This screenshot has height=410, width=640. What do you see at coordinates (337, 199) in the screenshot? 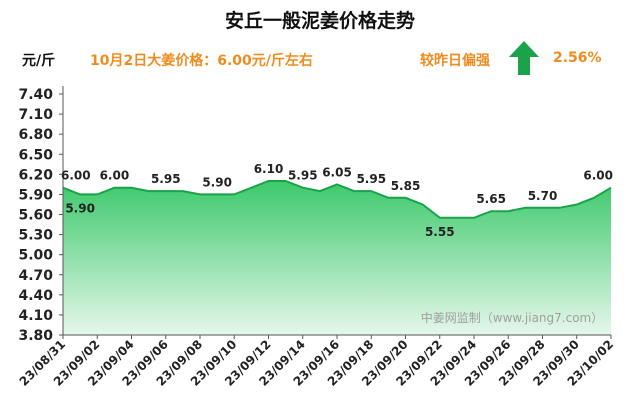
I see `price-line` at bounding box center [337, 199].